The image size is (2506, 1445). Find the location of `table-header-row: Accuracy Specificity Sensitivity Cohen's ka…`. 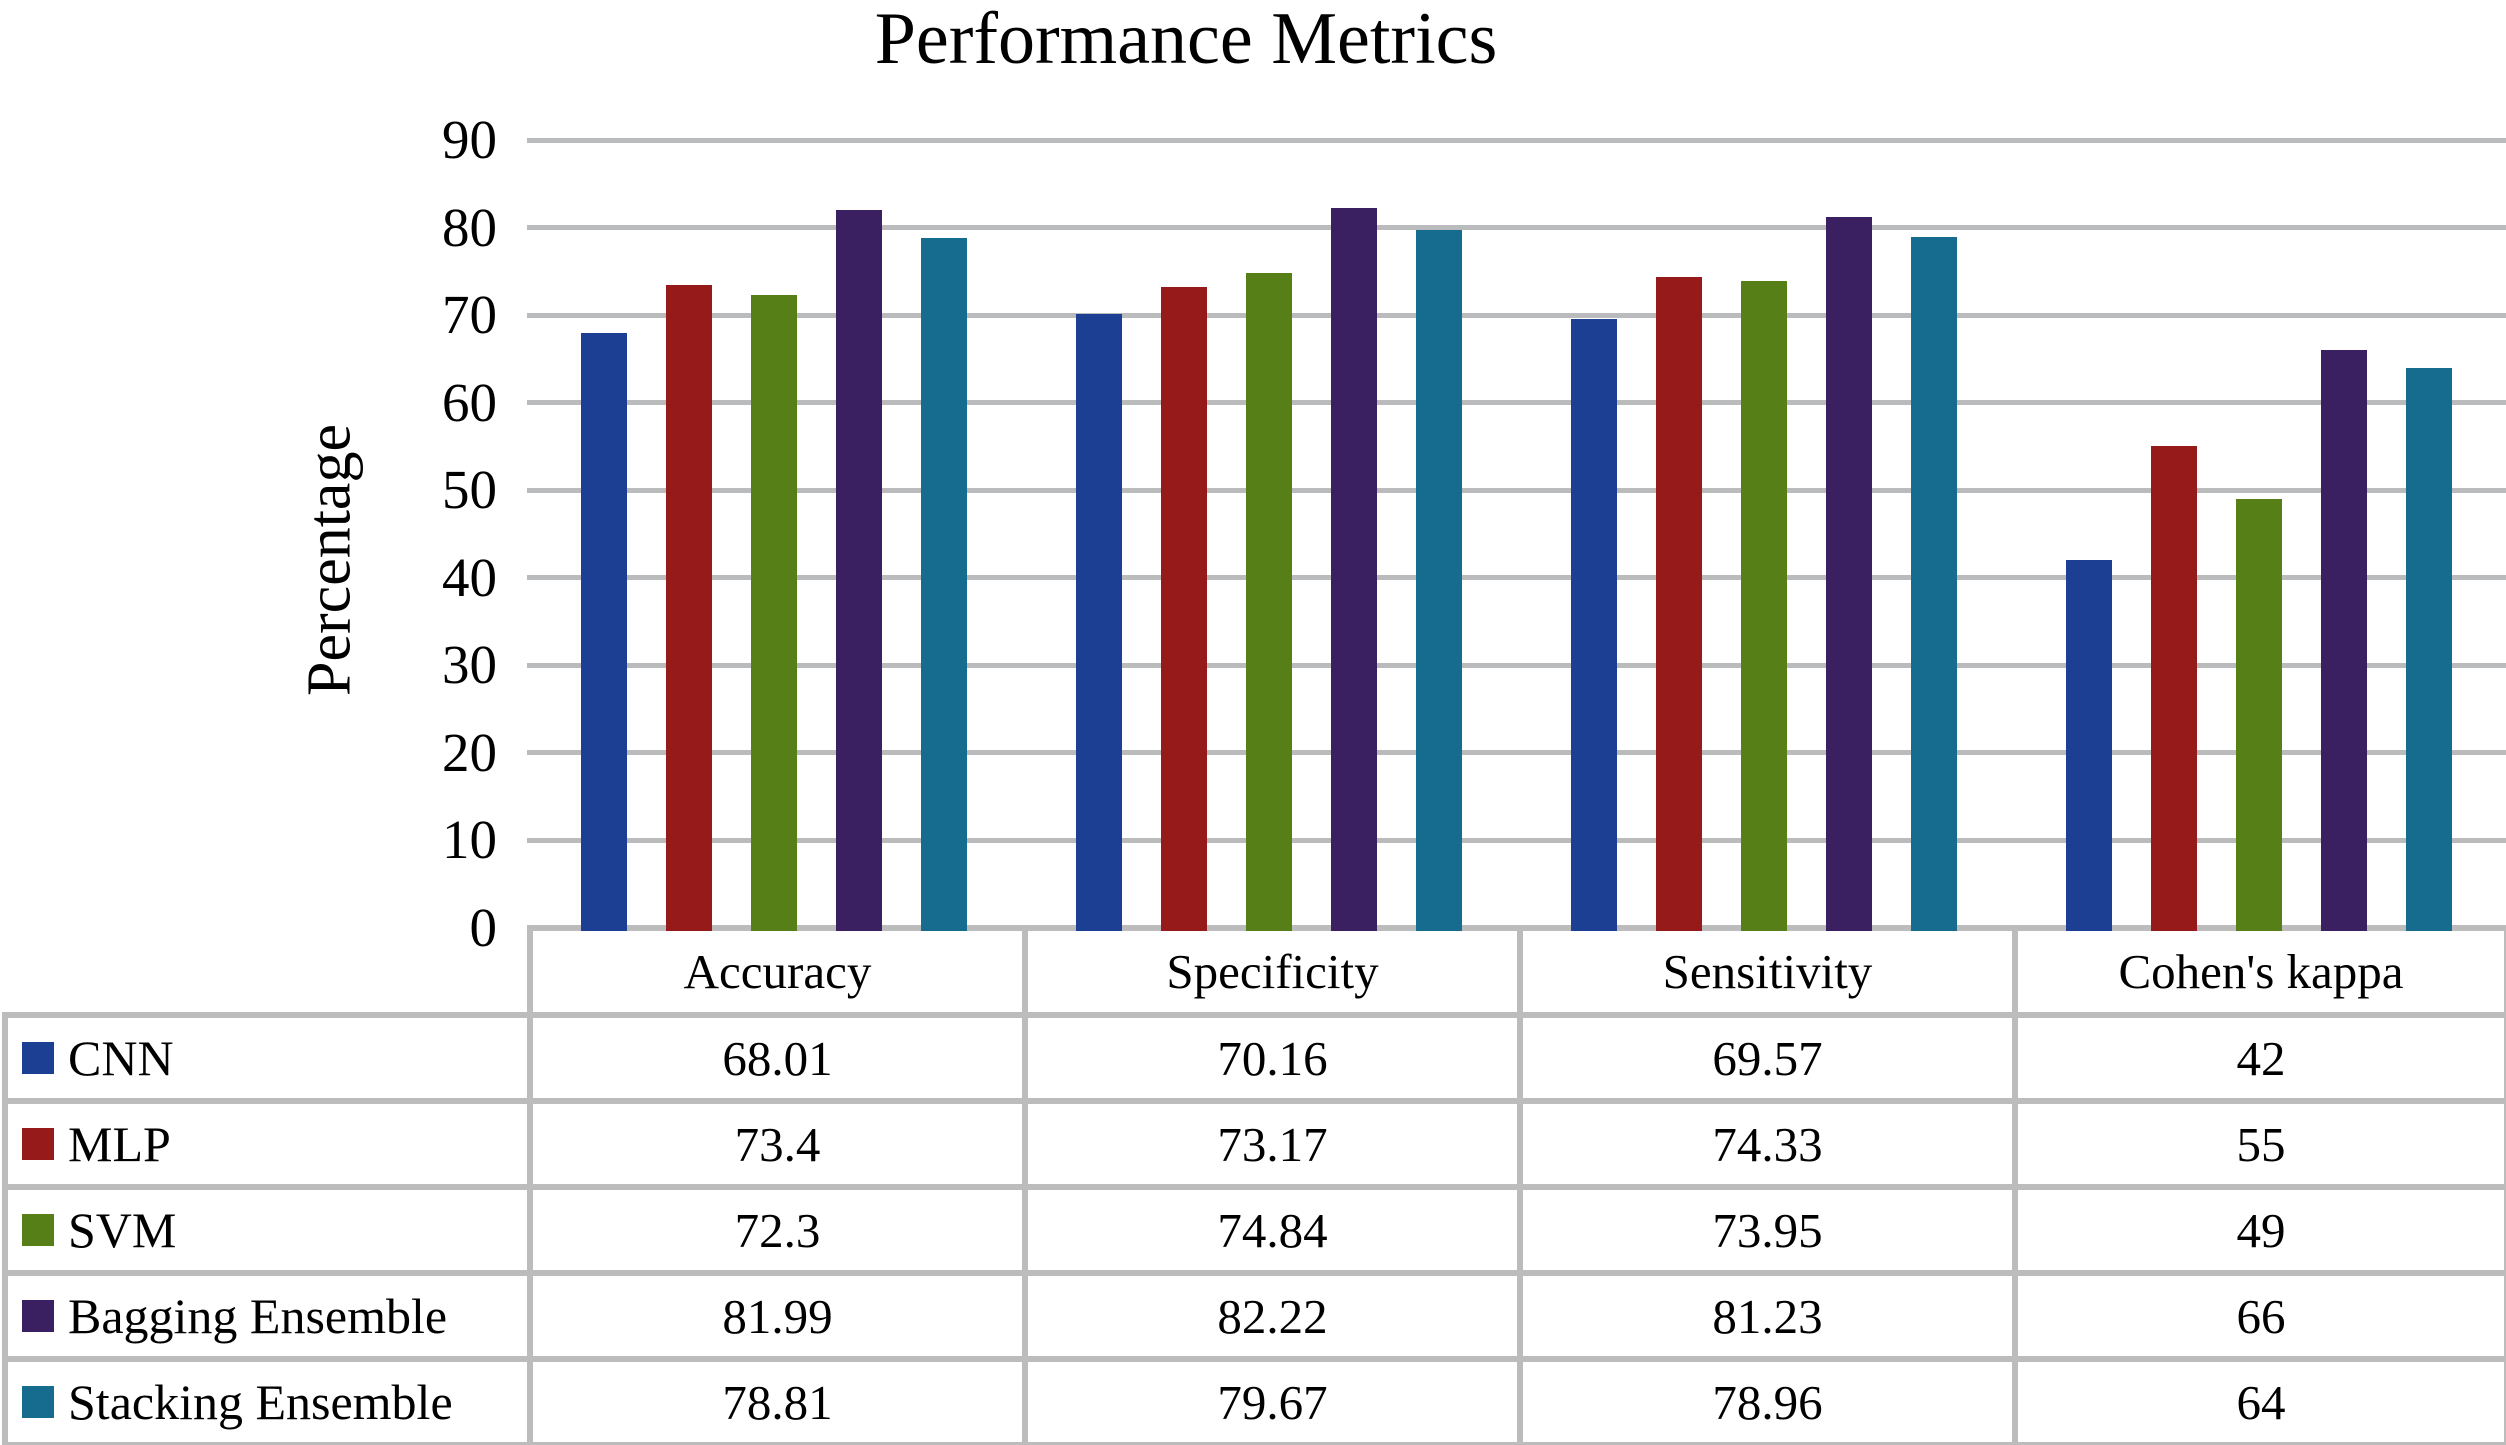

table-header-row: Accuracy Specificity Sensitivity Cohen's ka… is located at coordinates (1255, 971).